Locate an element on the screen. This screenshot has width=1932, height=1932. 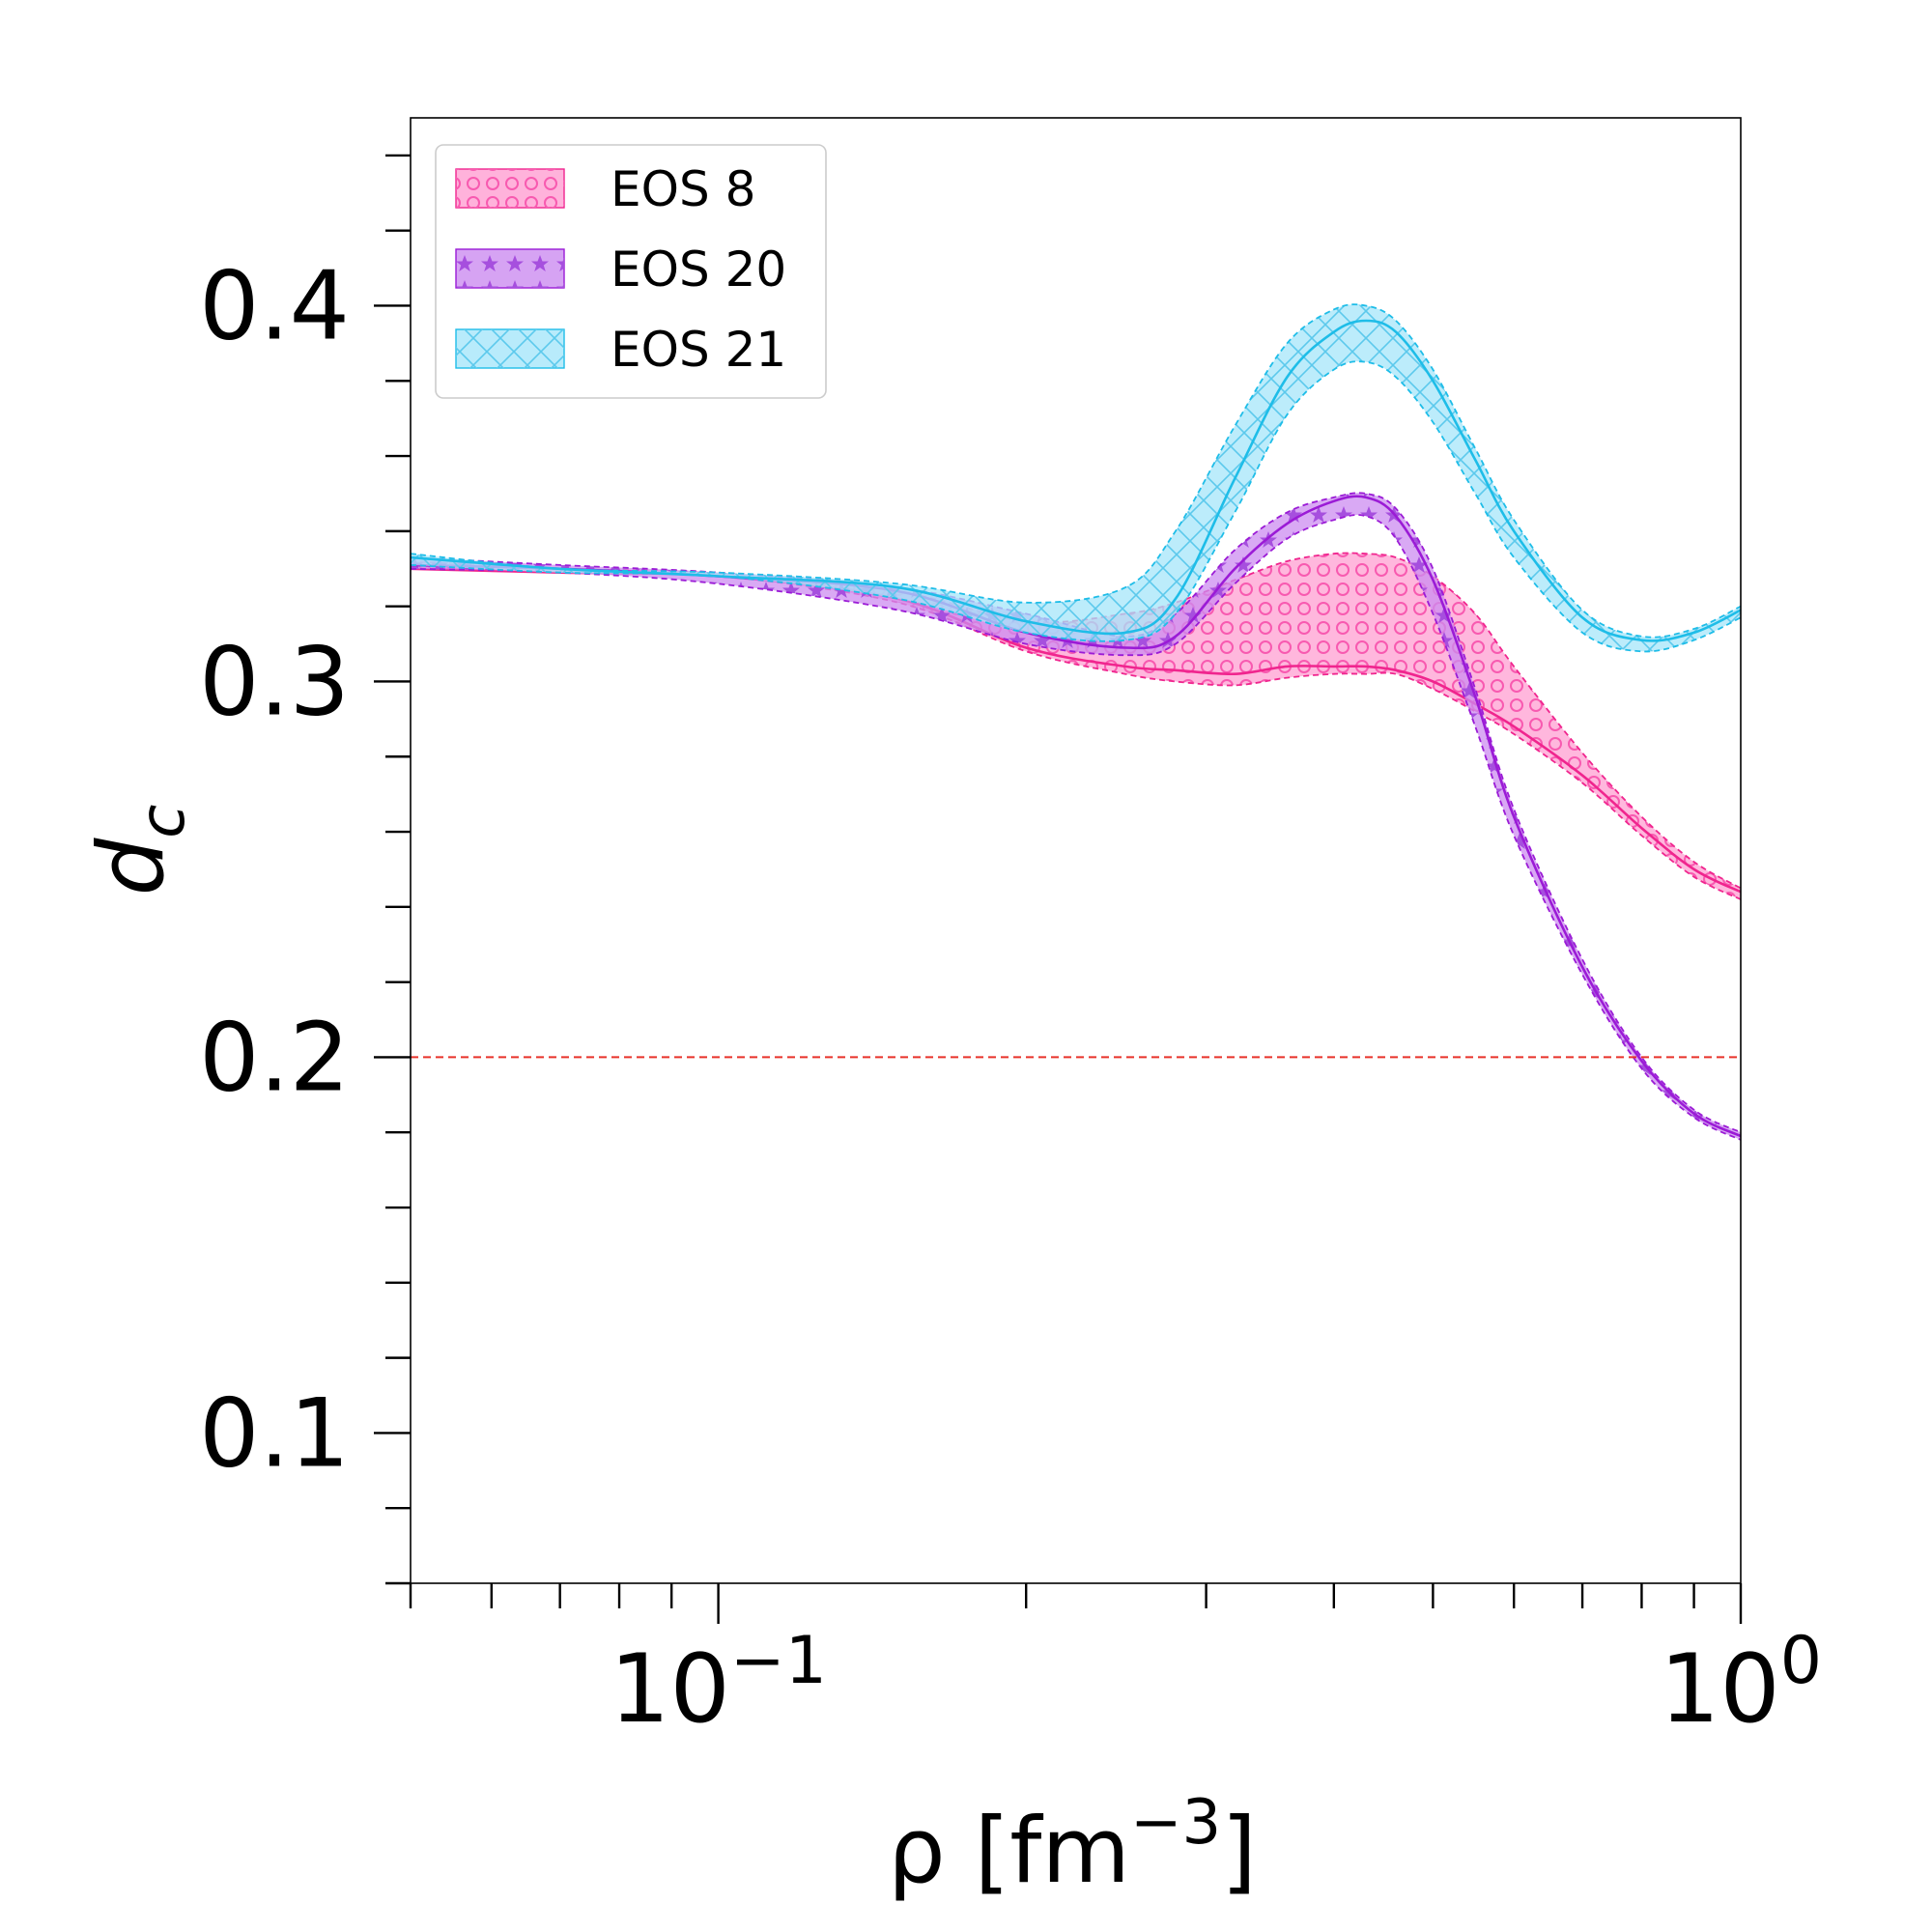
y-tick-label: 0.1 is located at coordinates (274, 1433).